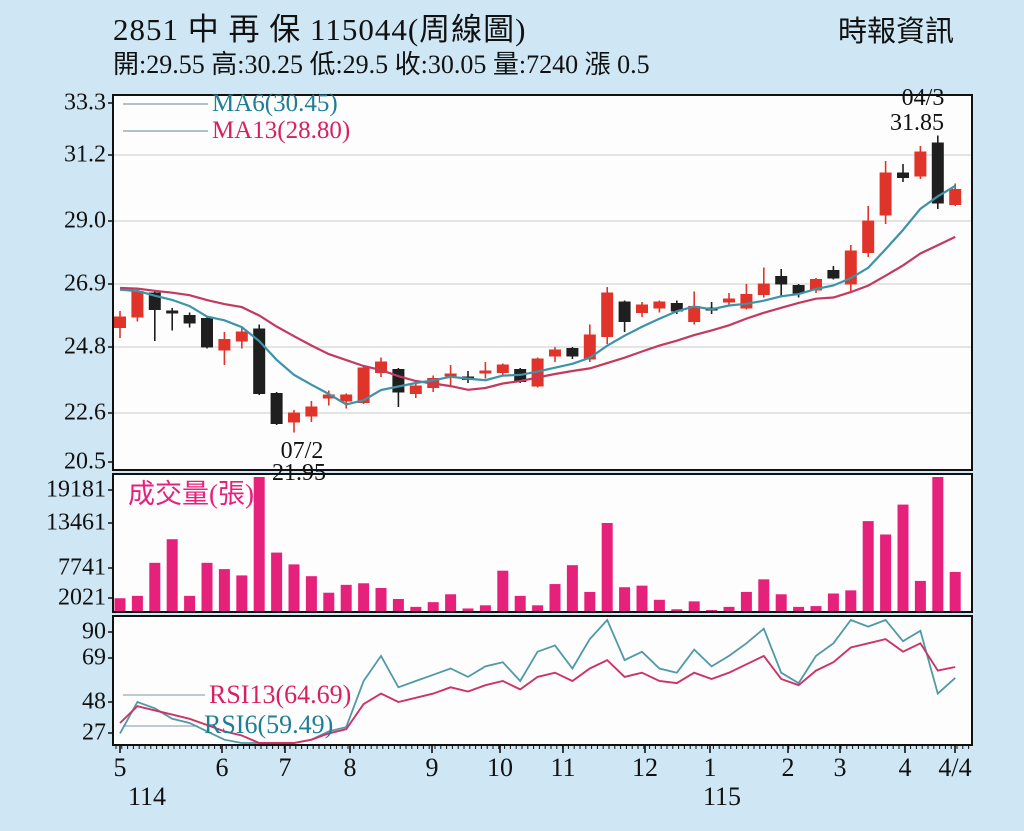  I want to click on month-tick-label: 4, so click(905, 767).